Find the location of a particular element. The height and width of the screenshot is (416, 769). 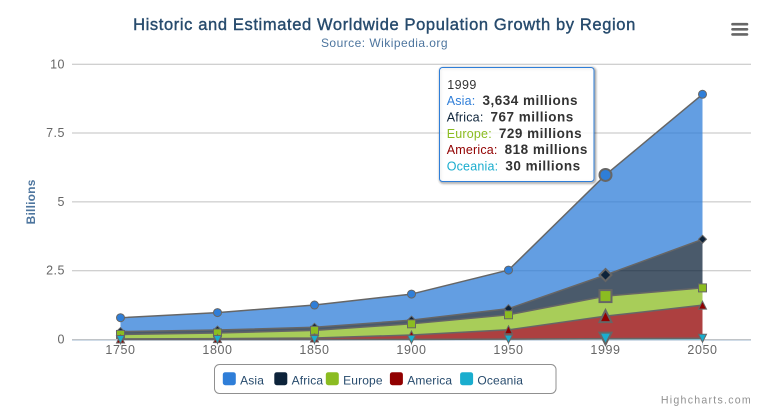

svg-text: 7.5 is located at coordinates (55, 133).